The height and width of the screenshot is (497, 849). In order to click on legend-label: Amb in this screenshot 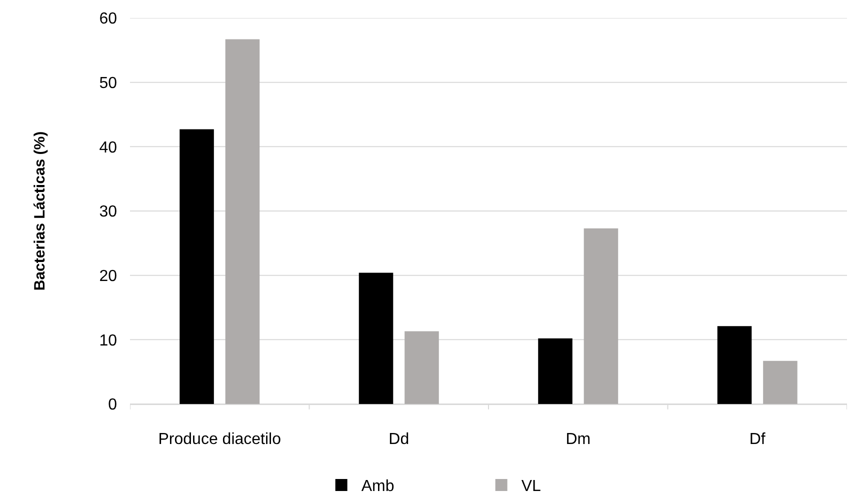, I will do `click(377, 487)`.